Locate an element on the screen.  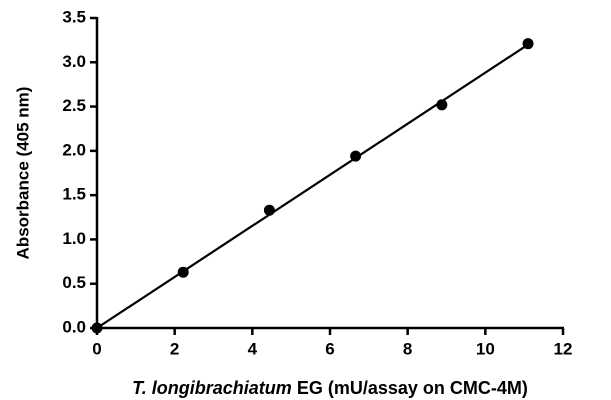
x-tick-label: 6 is located at coordinates (329, 348).